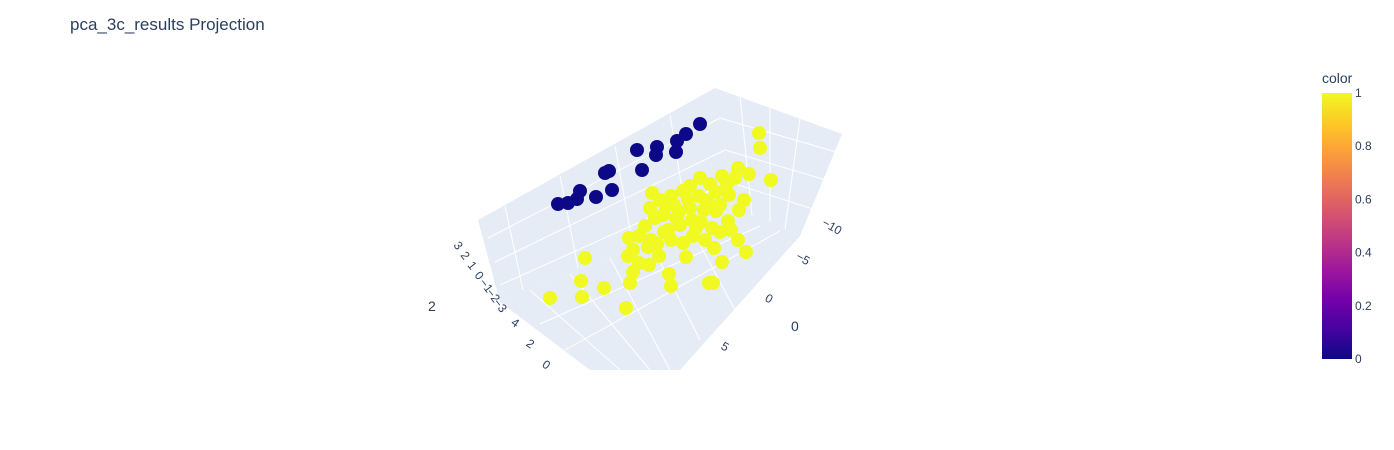 The height and width of the screenshot is (450, 1394). I want to click on colorbar-tick-label: 0.6, so click(1363, 199).